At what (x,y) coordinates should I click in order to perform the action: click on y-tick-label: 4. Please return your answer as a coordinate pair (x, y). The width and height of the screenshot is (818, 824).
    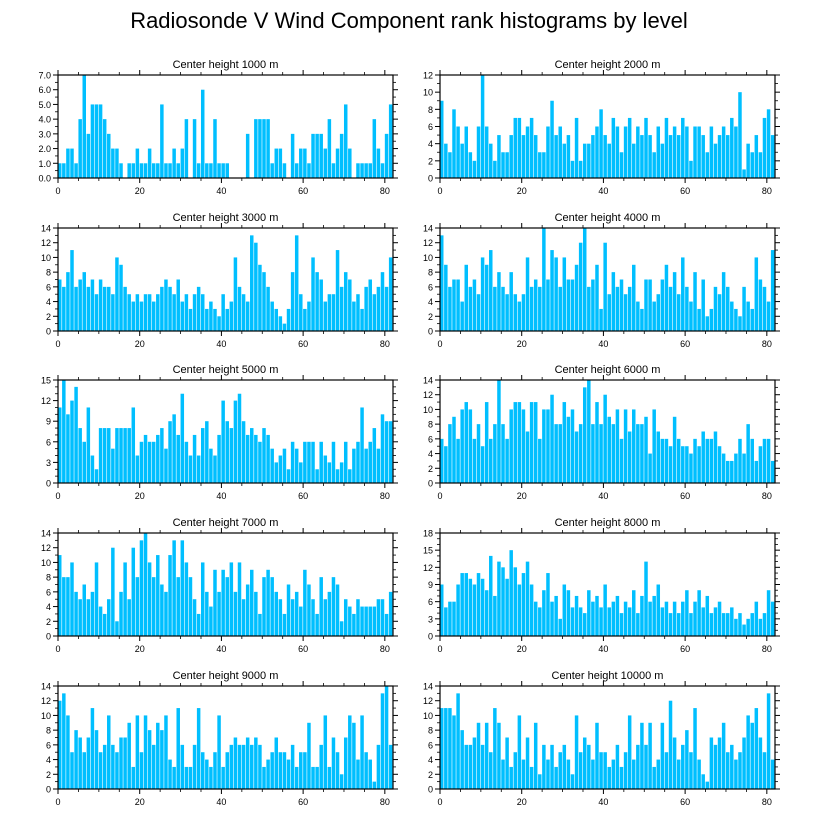
    Looking at the image, I should click on (48, 760).